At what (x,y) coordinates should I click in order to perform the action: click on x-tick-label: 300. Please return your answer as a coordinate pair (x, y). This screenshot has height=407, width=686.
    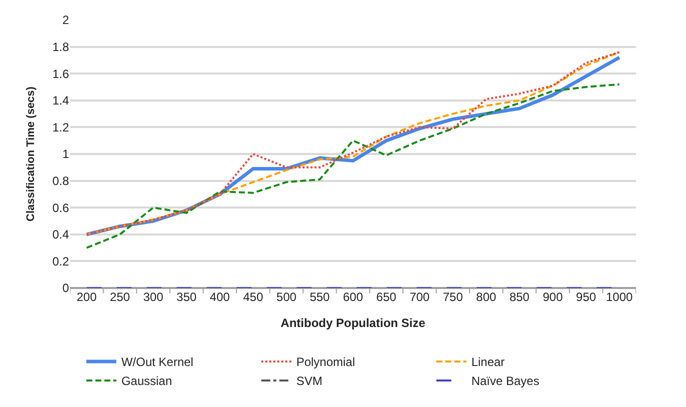
    Looking at the image, I should click on (153, 297).